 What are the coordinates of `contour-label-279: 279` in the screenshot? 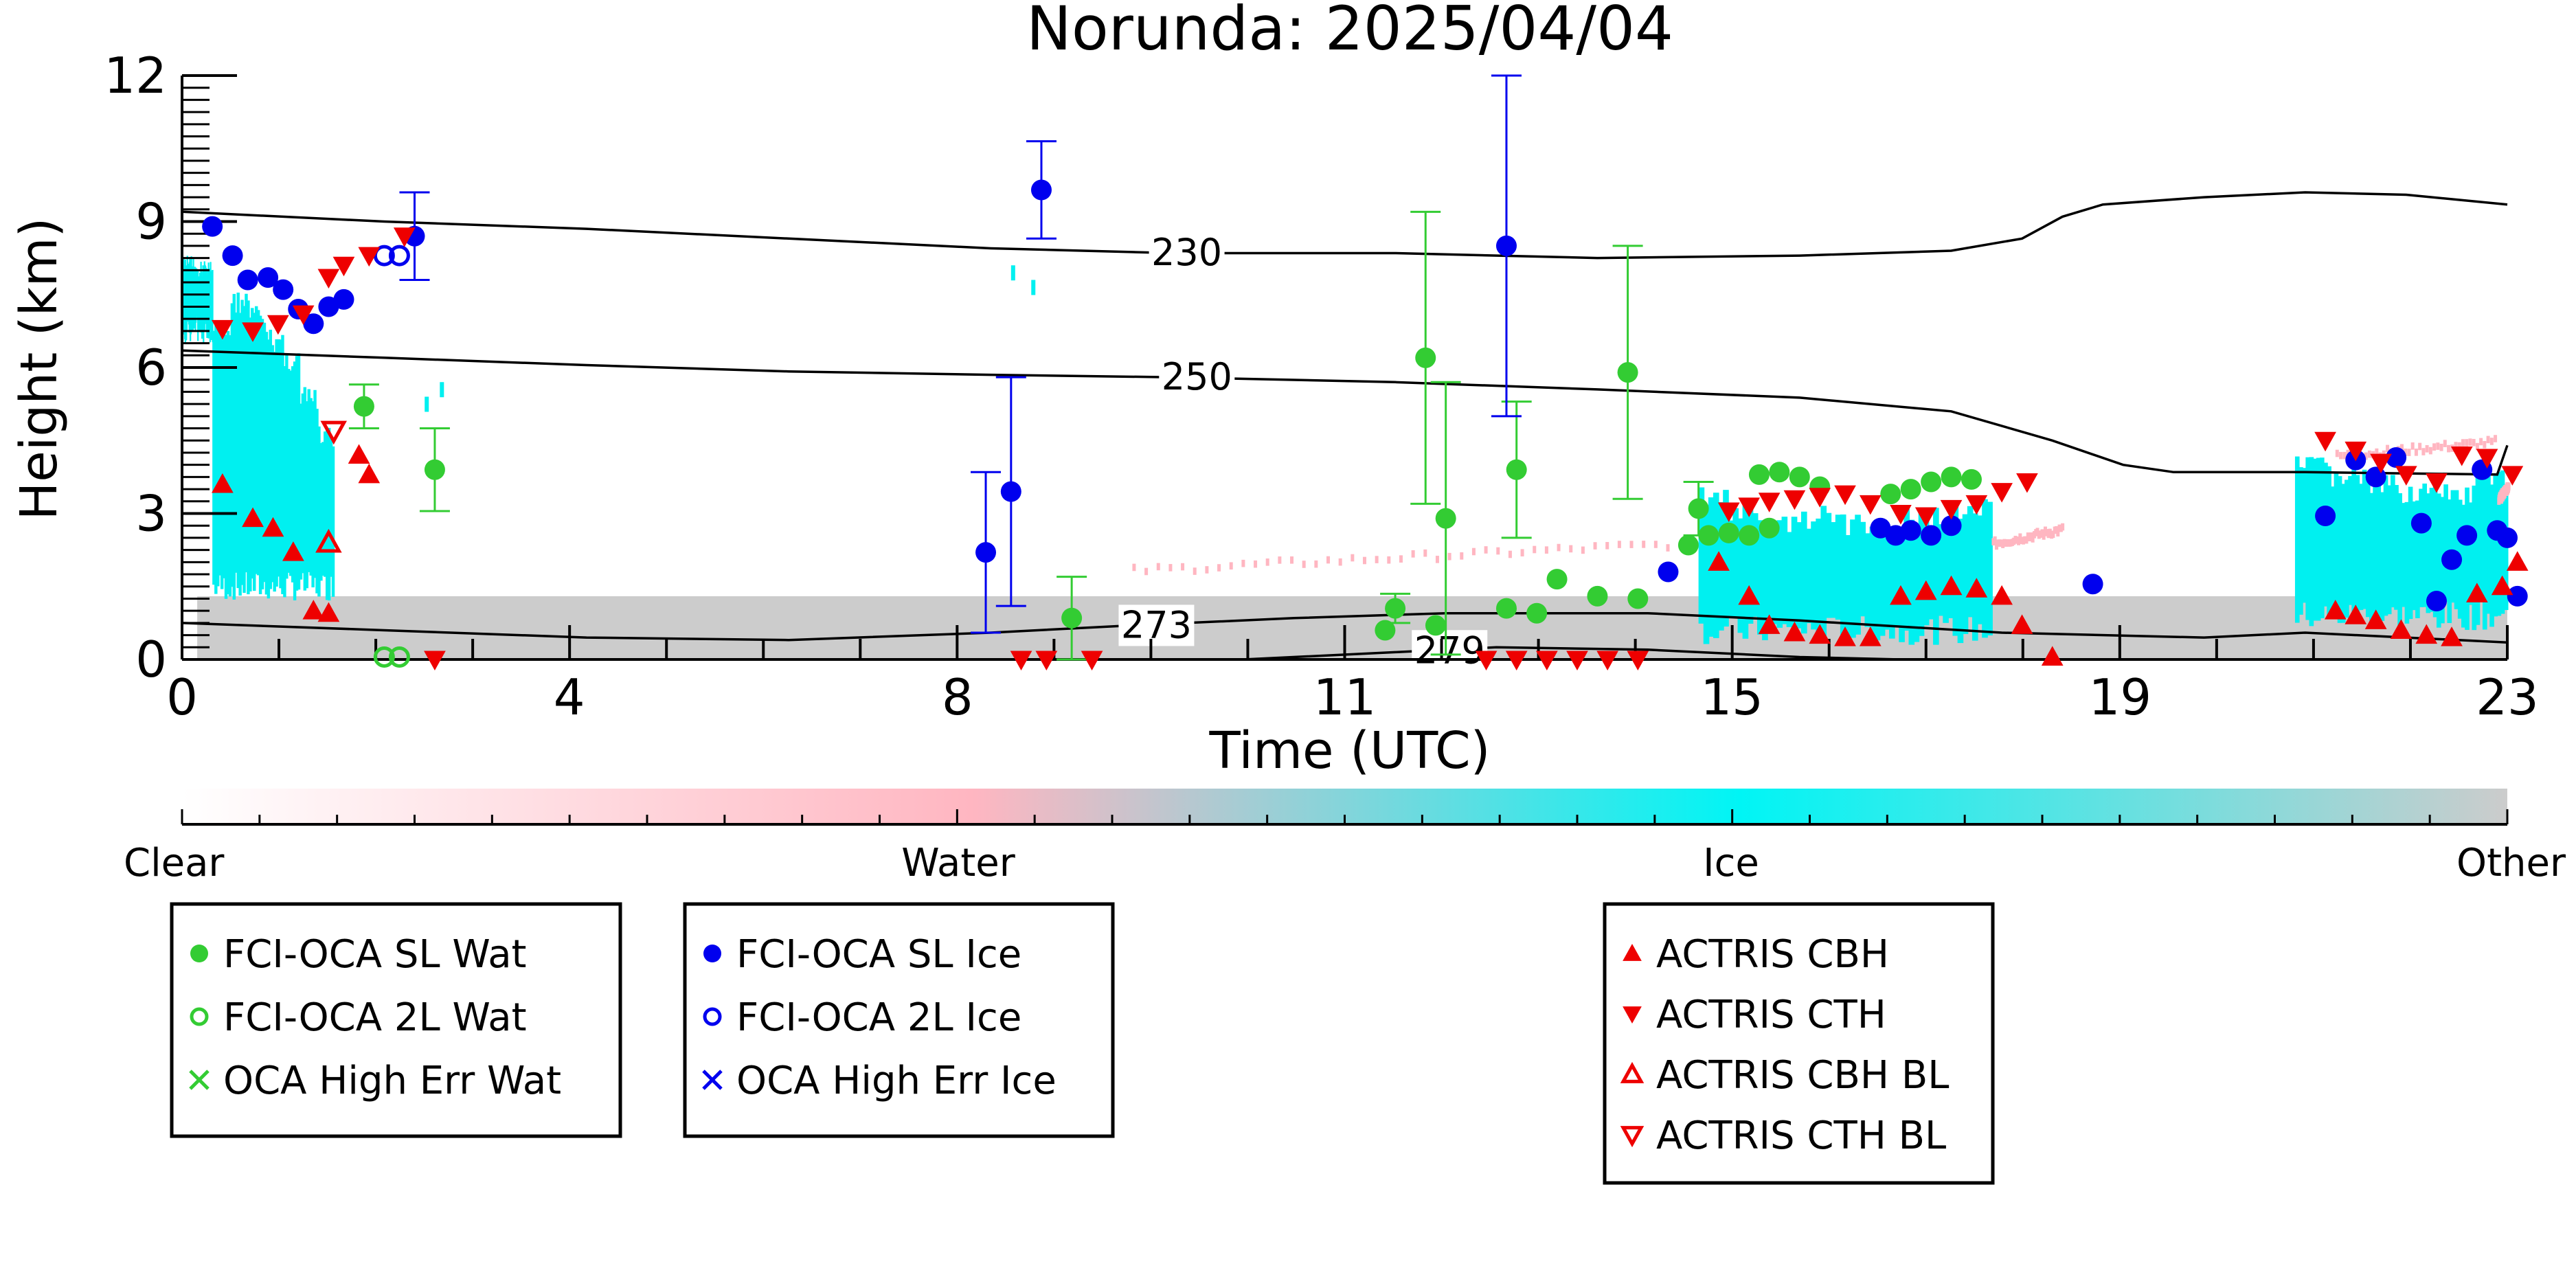 It's located at (1449, 650).